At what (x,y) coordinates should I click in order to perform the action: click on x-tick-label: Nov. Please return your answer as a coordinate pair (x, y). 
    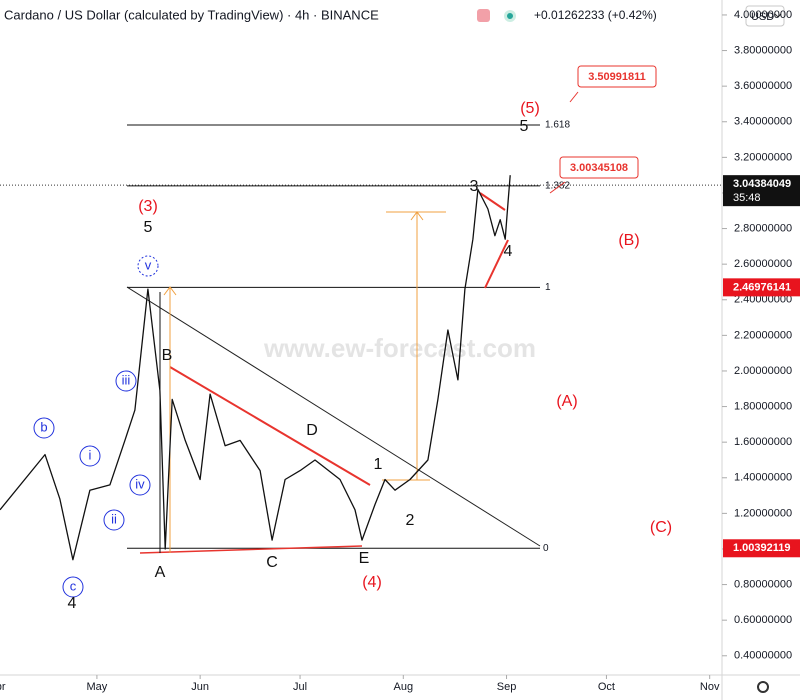
    Looking at the image, I should click on (710, 687).